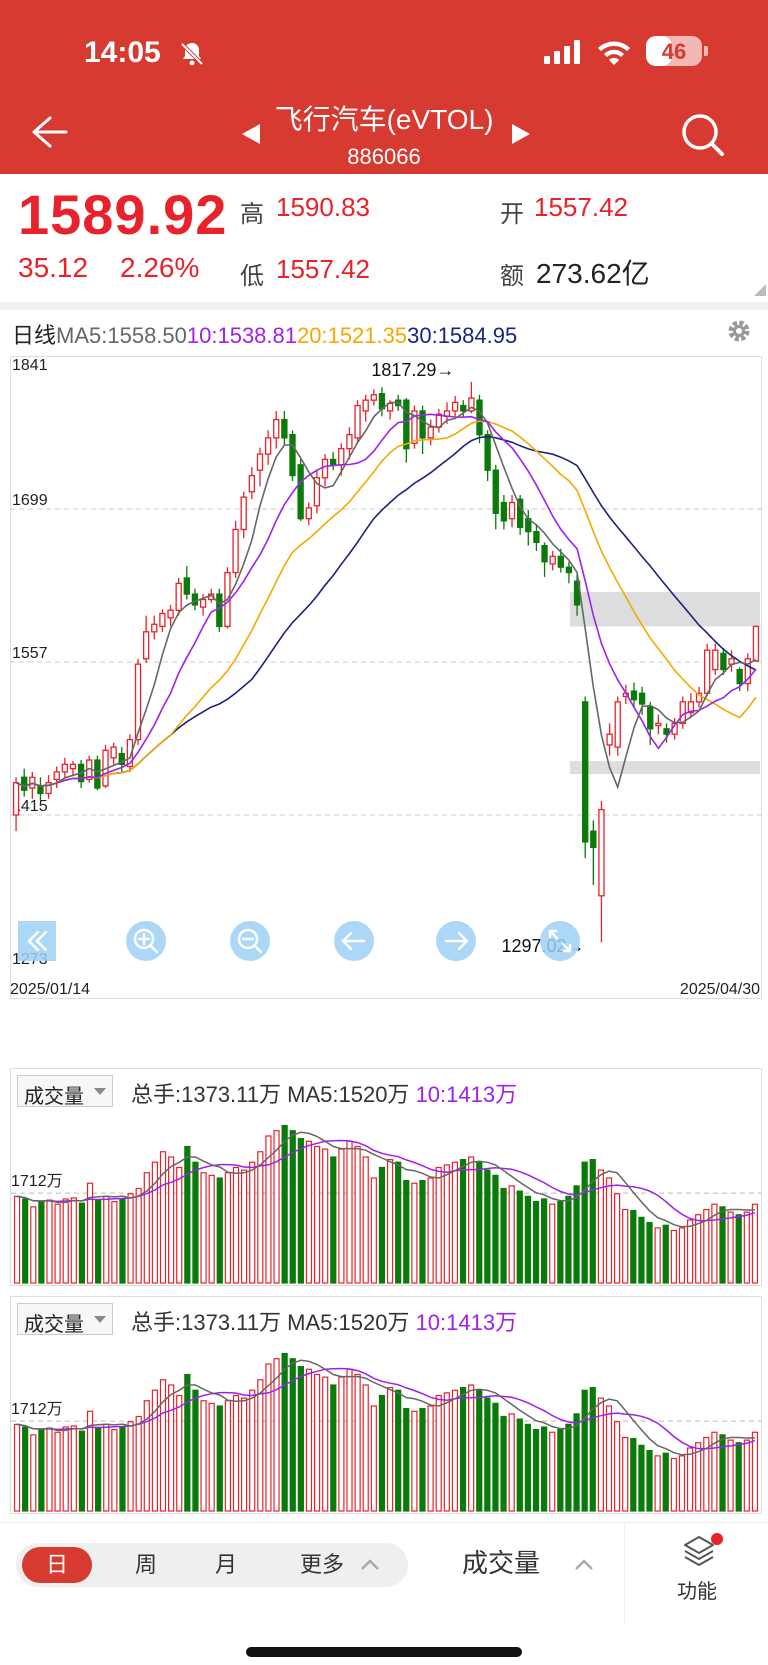  What do you see at coordinates (323, 269) in the screenshot?
I see `low-value: 1557.42` at bounding box center [323, 269].